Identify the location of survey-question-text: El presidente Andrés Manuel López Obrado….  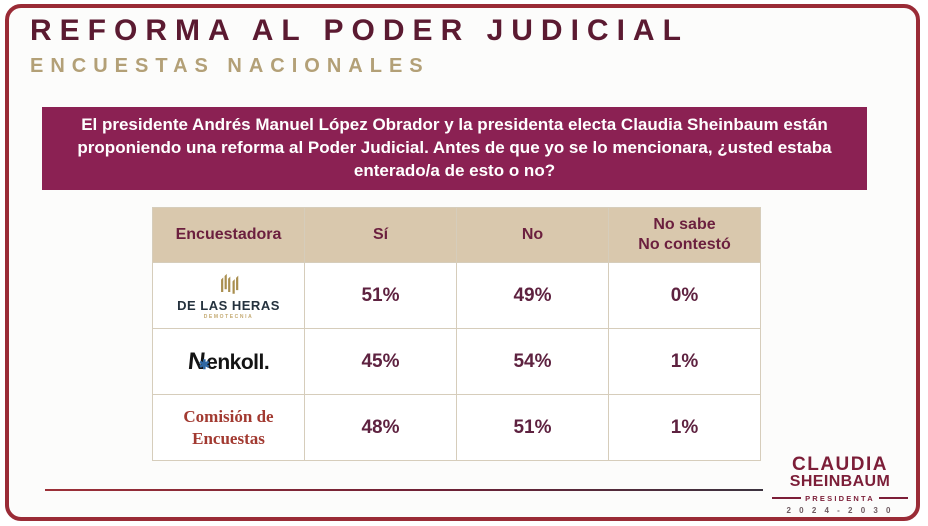
(454, 147).